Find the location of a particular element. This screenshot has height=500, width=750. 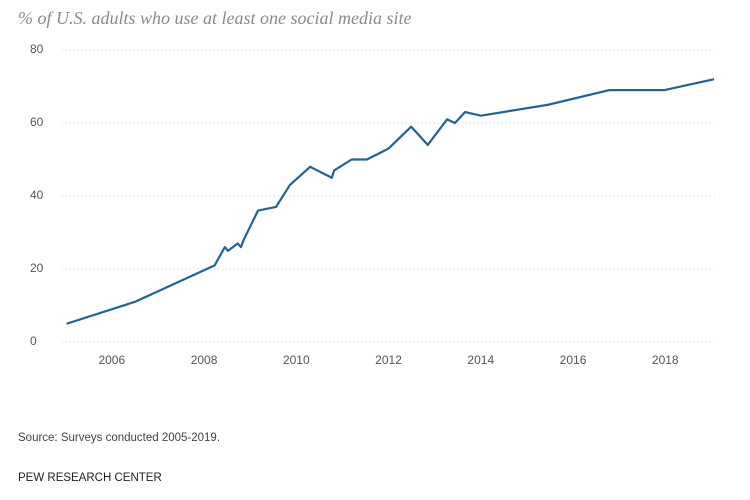

credit: PEW RESEARCH CENTER is located at coordinates (90, 478).